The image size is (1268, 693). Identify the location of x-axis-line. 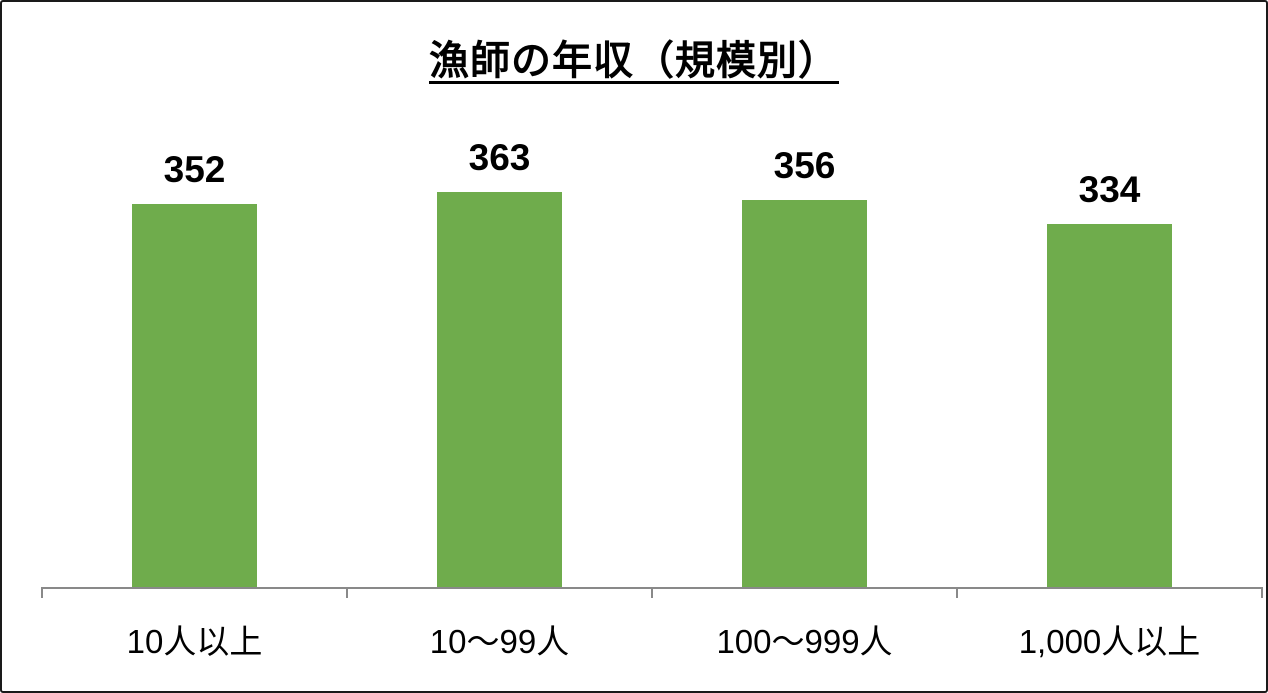
(652, 592).